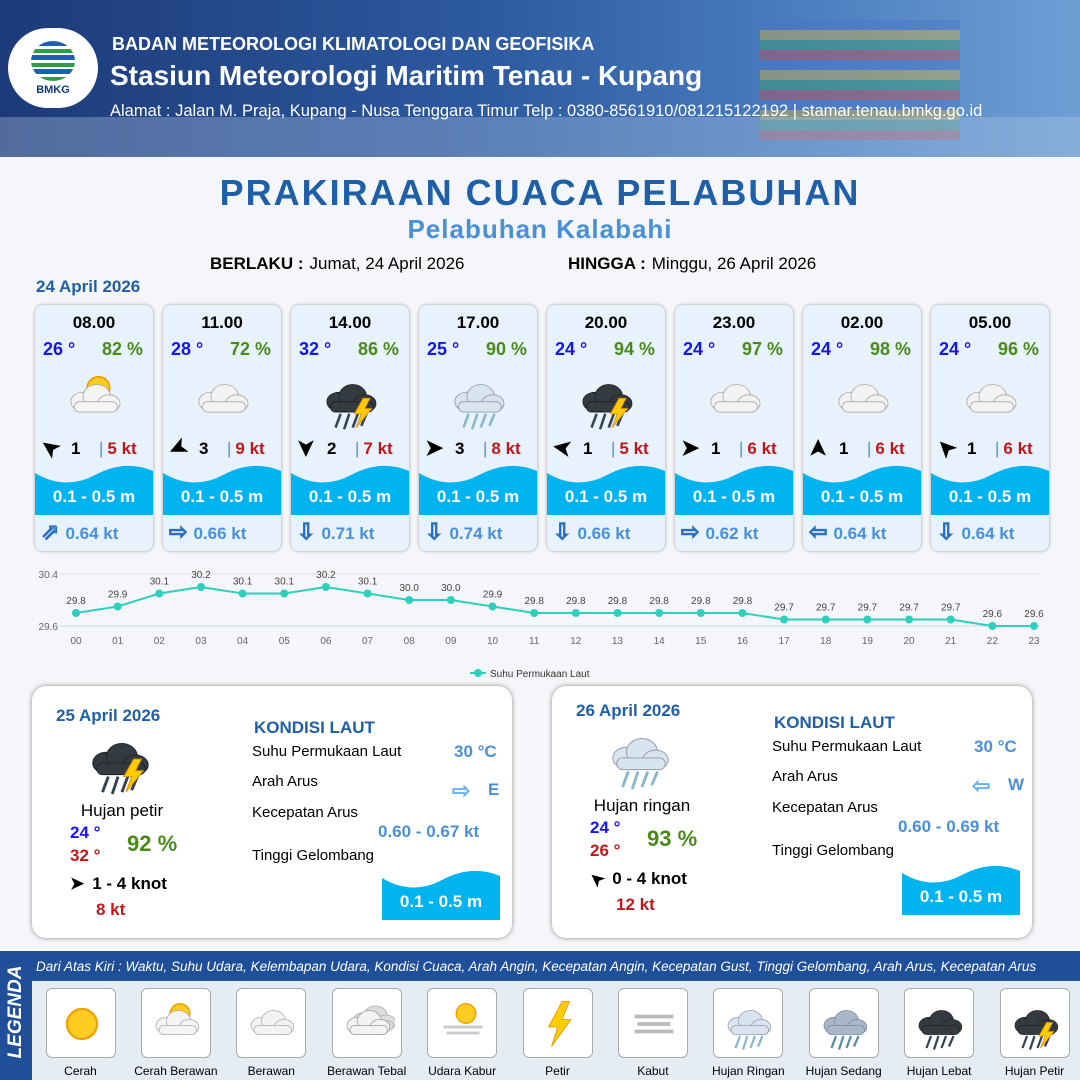 Image resolution: width=1080 pixels, height=1080 pixels. What do you see at coordinates (108, 715) in the screenshot?
I see `day-date: 25 April 2026` at bounding box center [108, 715].